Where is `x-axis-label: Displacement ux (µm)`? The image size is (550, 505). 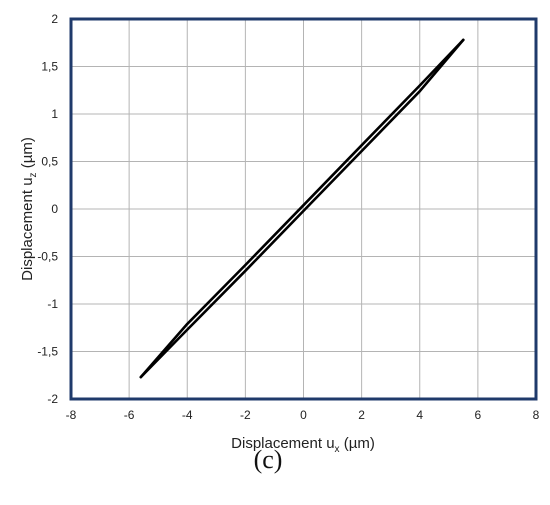 x-axis-label: Displacement ux (µm) is located at coordinates (303, 445).